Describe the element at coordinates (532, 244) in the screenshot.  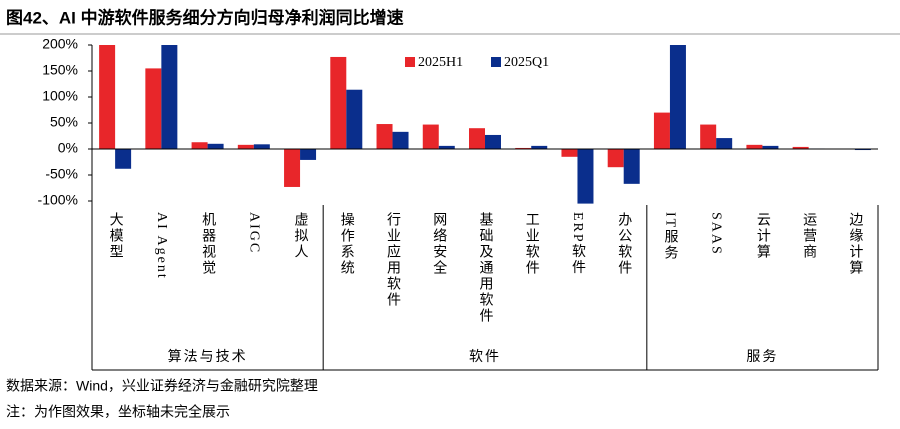
I see `x-tick-label: 工业软件` at that location.